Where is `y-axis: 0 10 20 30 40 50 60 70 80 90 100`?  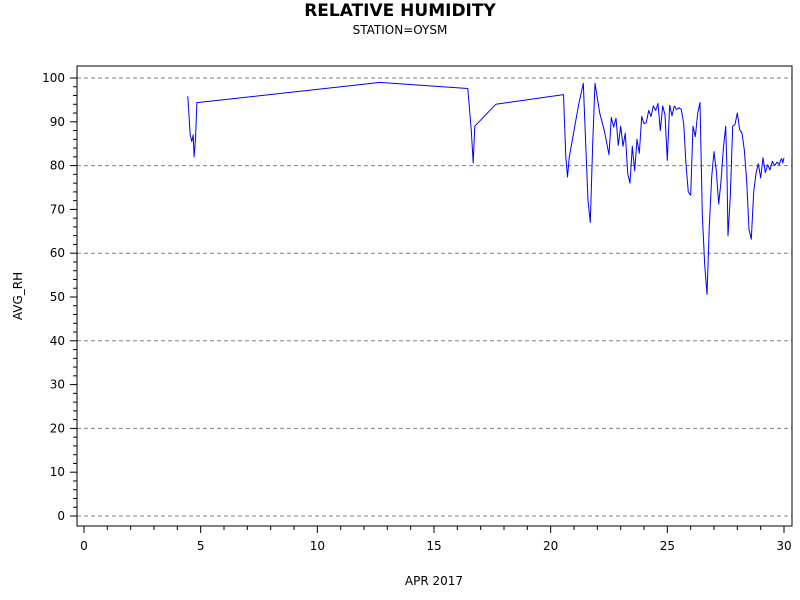 y-axis: 0 10 20 30 40 50 60 70 80 90 100 is located at coordinates (59, 297).